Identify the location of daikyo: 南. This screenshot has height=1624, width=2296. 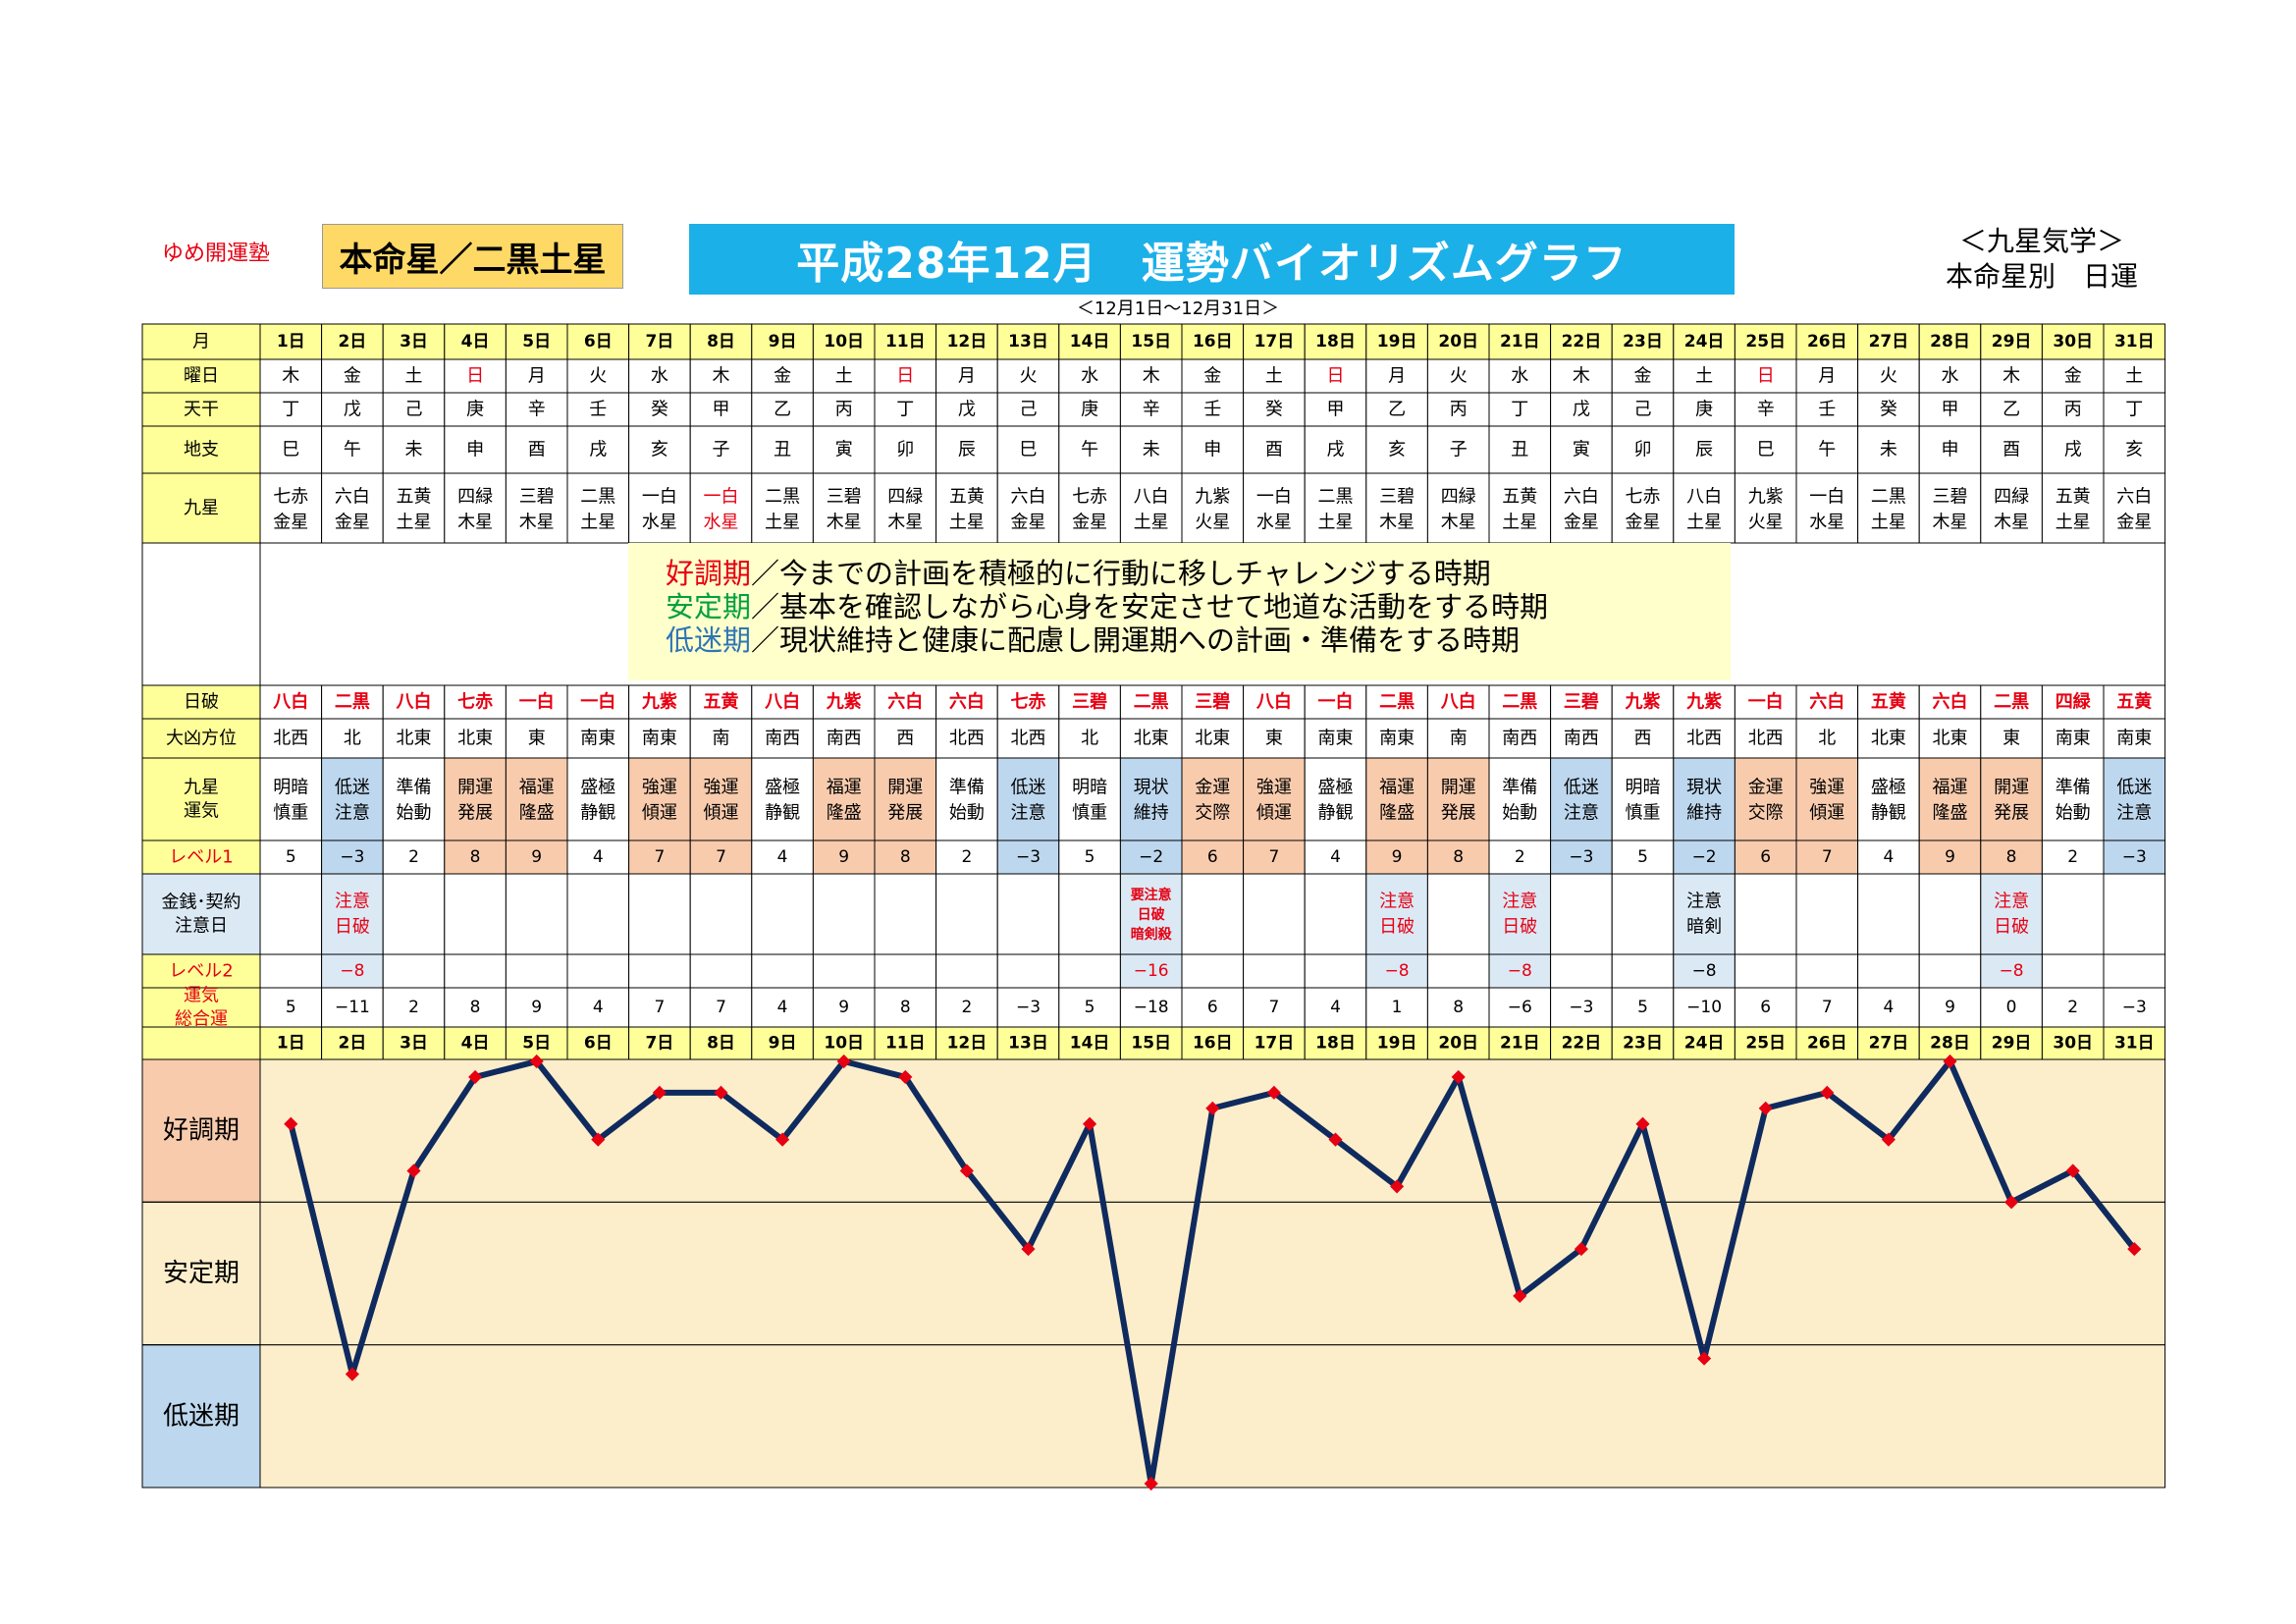
(722, 739).